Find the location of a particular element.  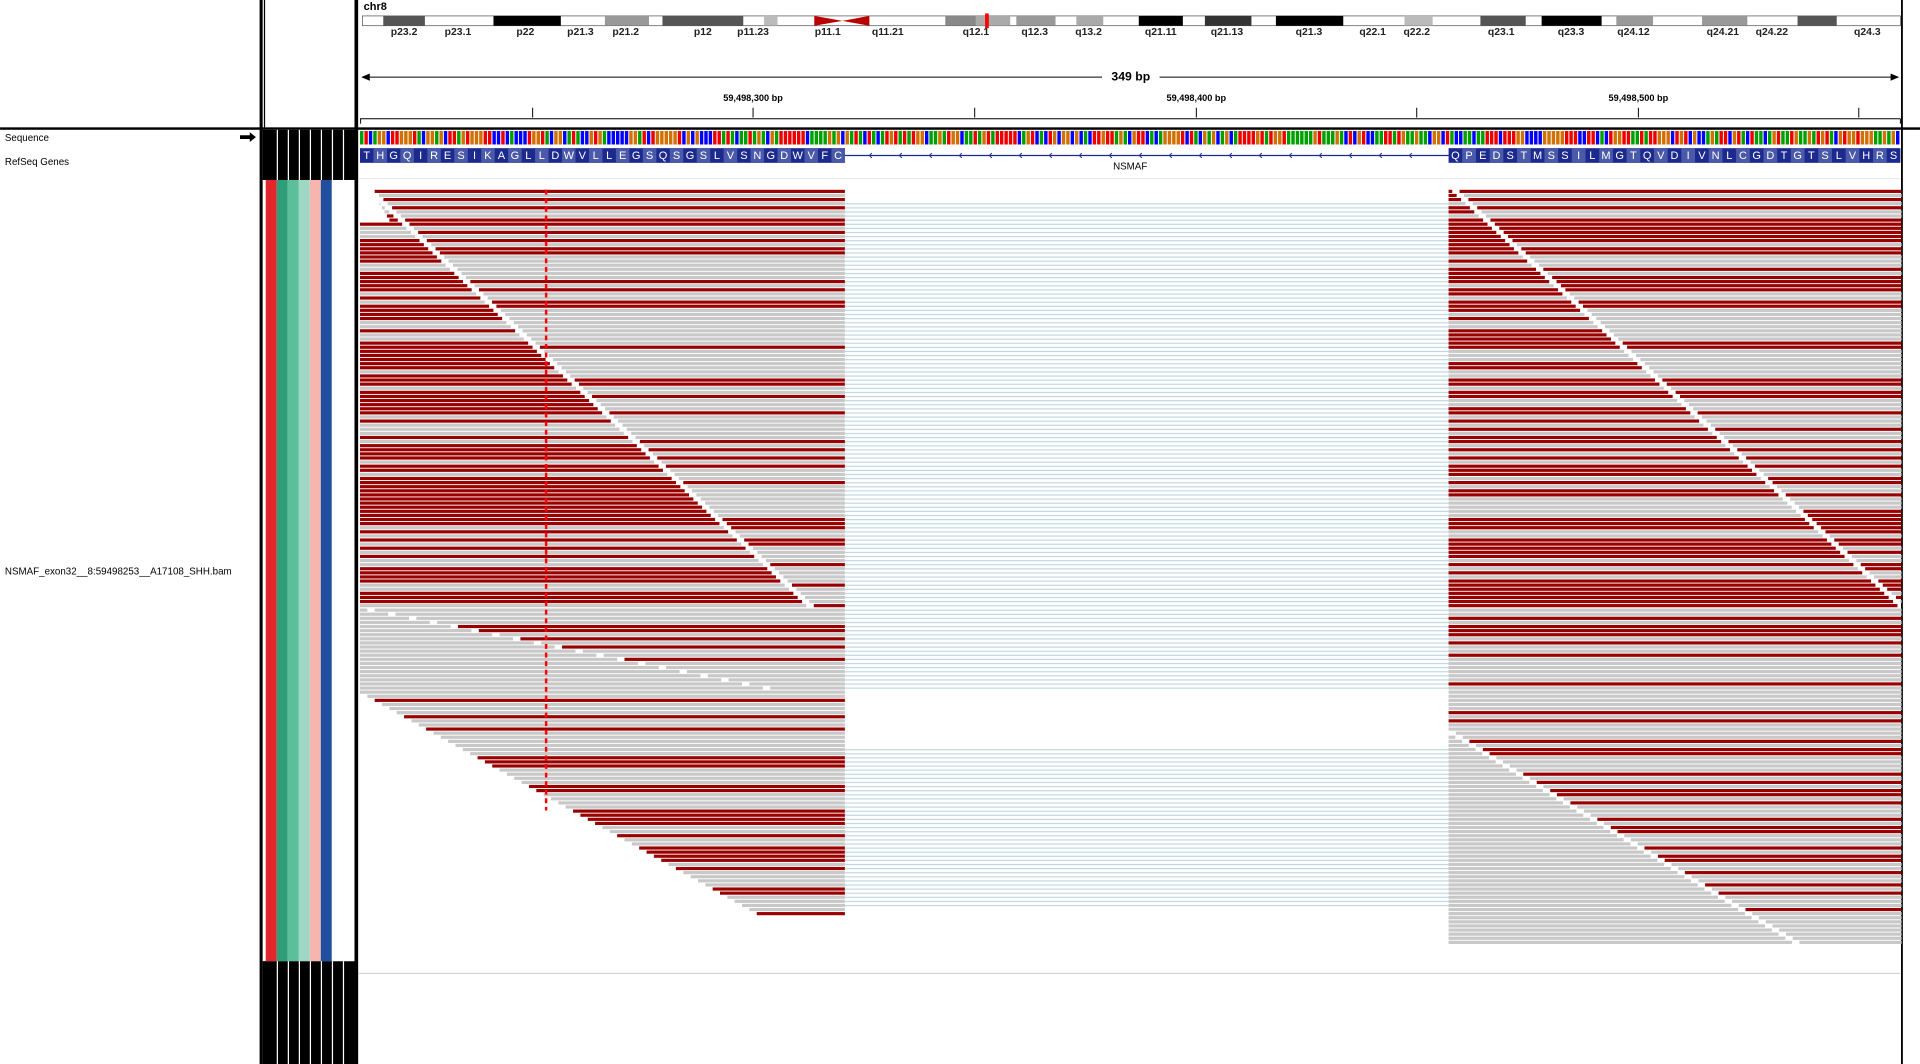

track-name: RefSeq Genes is located at coordinates (37, 162).